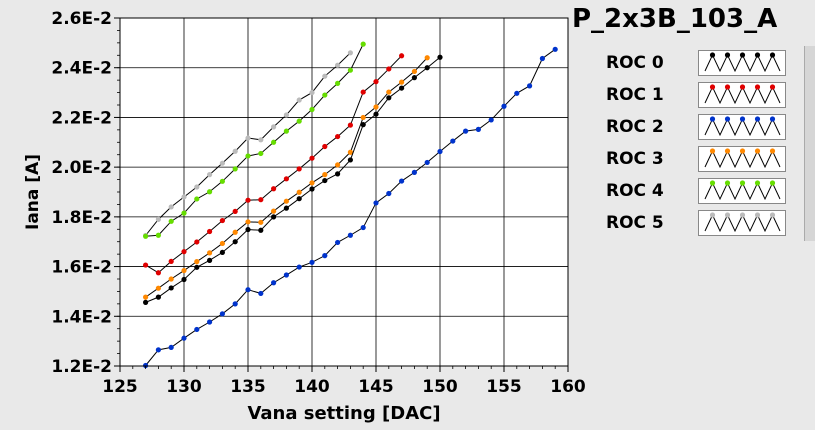 This screenshot has width=815, height=430. Describe the element at coordinates (635, 223) in the screenshot. I see `legend-label: ROC 5` at that location.